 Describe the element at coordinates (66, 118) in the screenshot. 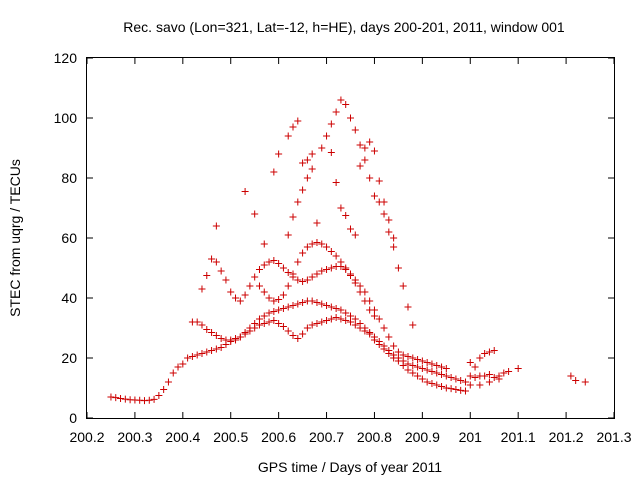

I see `y-tick-label: 100` at that location.